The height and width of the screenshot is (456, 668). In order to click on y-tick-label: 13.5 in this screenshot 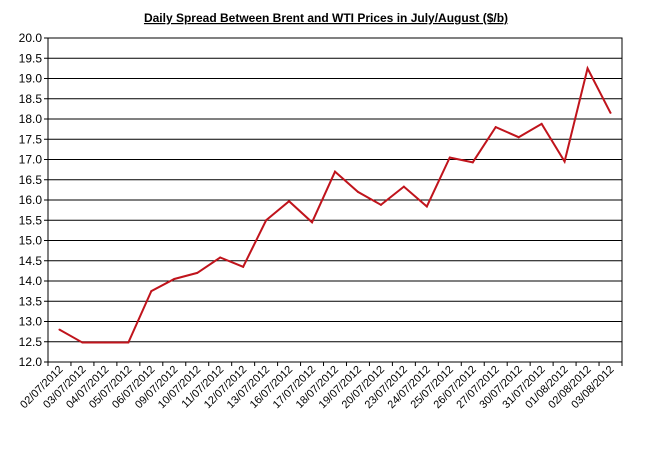, I will do `click(31, 301)`.